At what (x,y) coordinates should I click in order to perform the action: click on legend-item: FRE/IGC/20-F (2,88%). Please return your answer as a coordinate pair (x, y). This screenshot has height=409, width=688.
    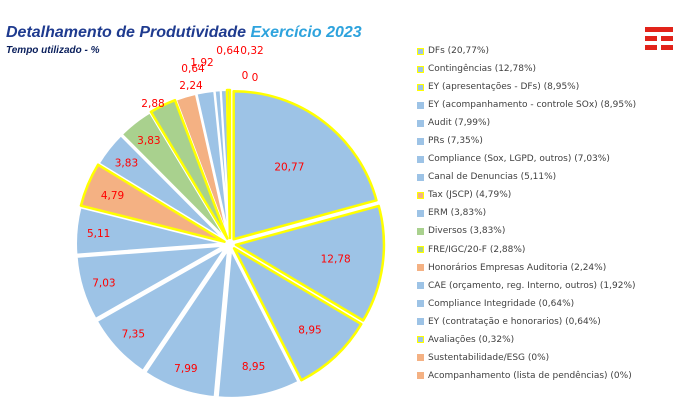
    Looking at the image, I should click on (549, 250).